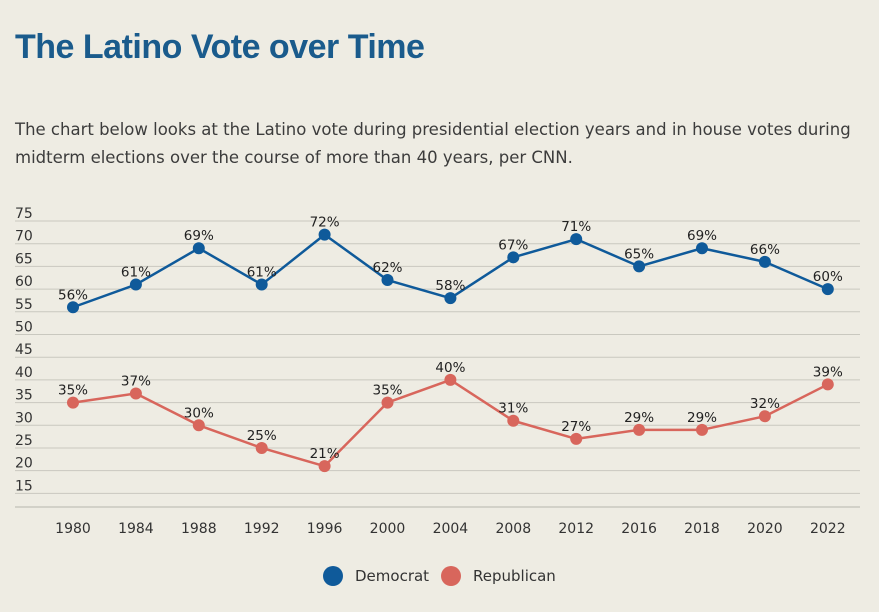 The width and height of the screenshot is (879, 612). Describe the element at coordinates (24, 441) in the screenshot. I see `y-tick-label: 25` at that location.